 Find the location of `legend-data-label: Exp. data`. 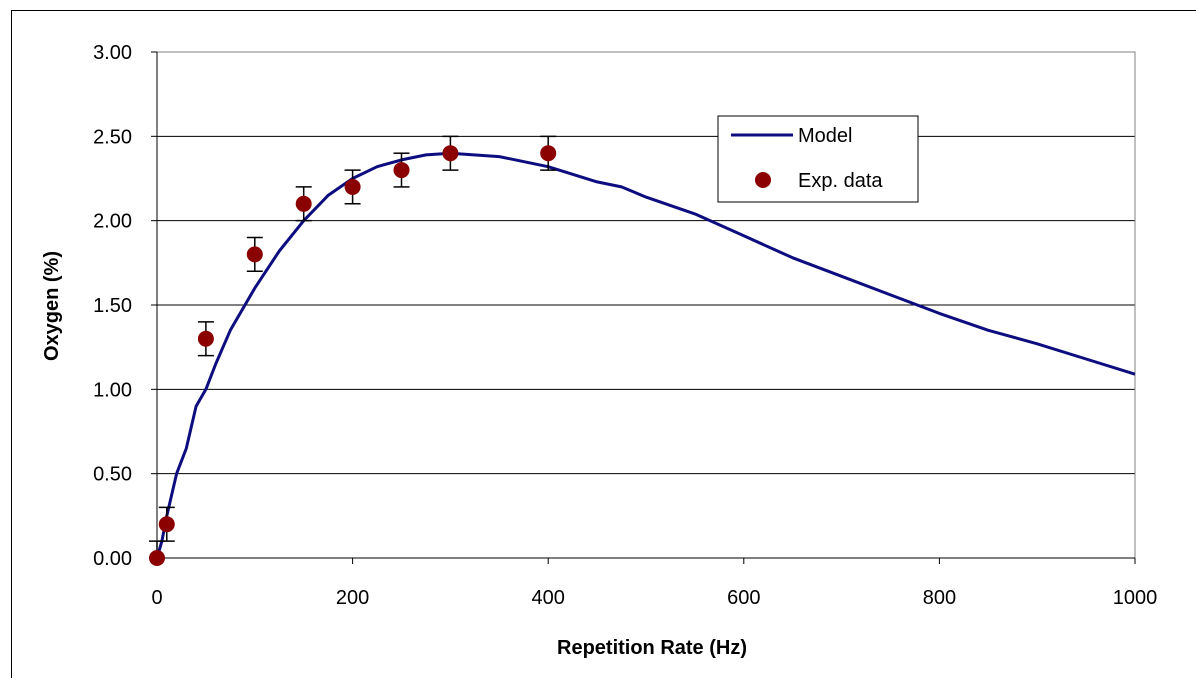

legend-data-label: Exp. data is located at coordinates (840, 181).